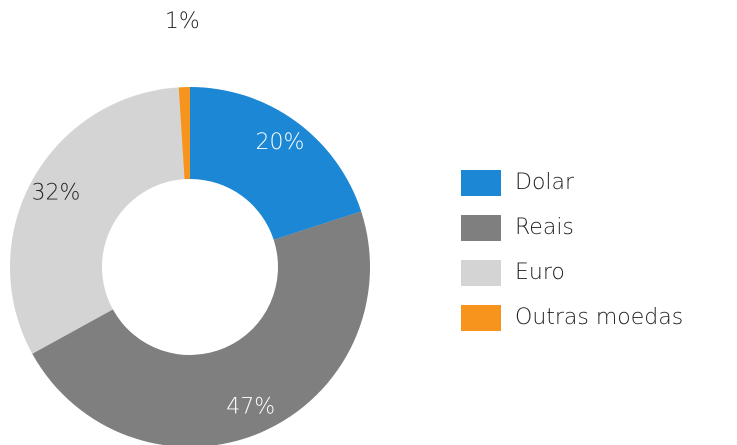  What do you see at coordinates (544, 227) in the screenshot?
I see `legend-label: Reais` at bounding box center [544, 227].